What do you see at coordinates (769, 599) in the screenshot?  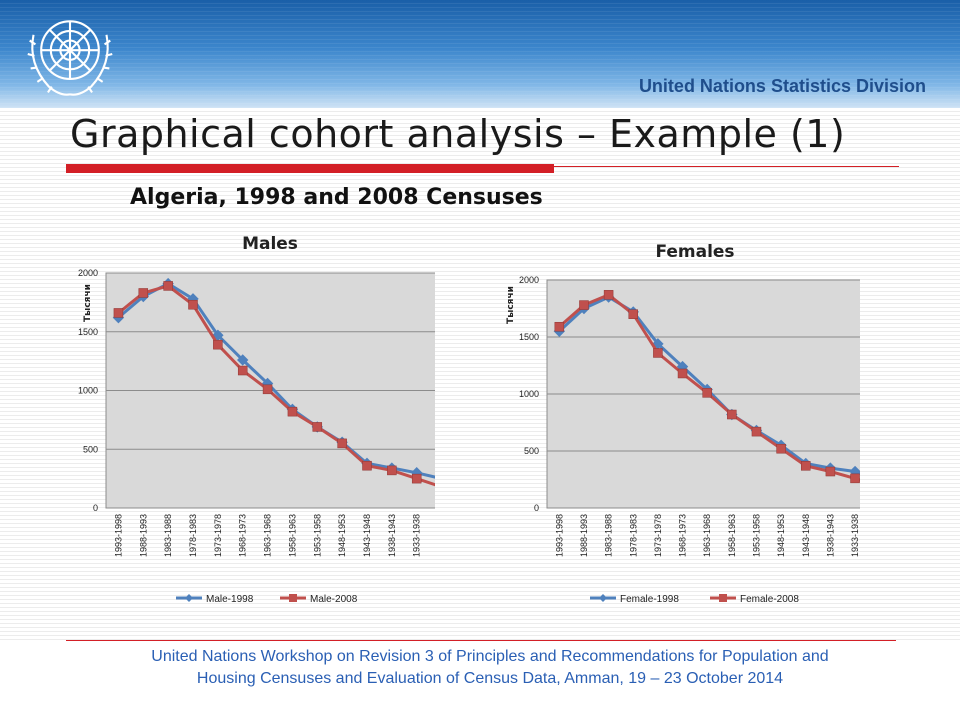 I see `legend-label: Female-2008` at bounding box center [769, 599].